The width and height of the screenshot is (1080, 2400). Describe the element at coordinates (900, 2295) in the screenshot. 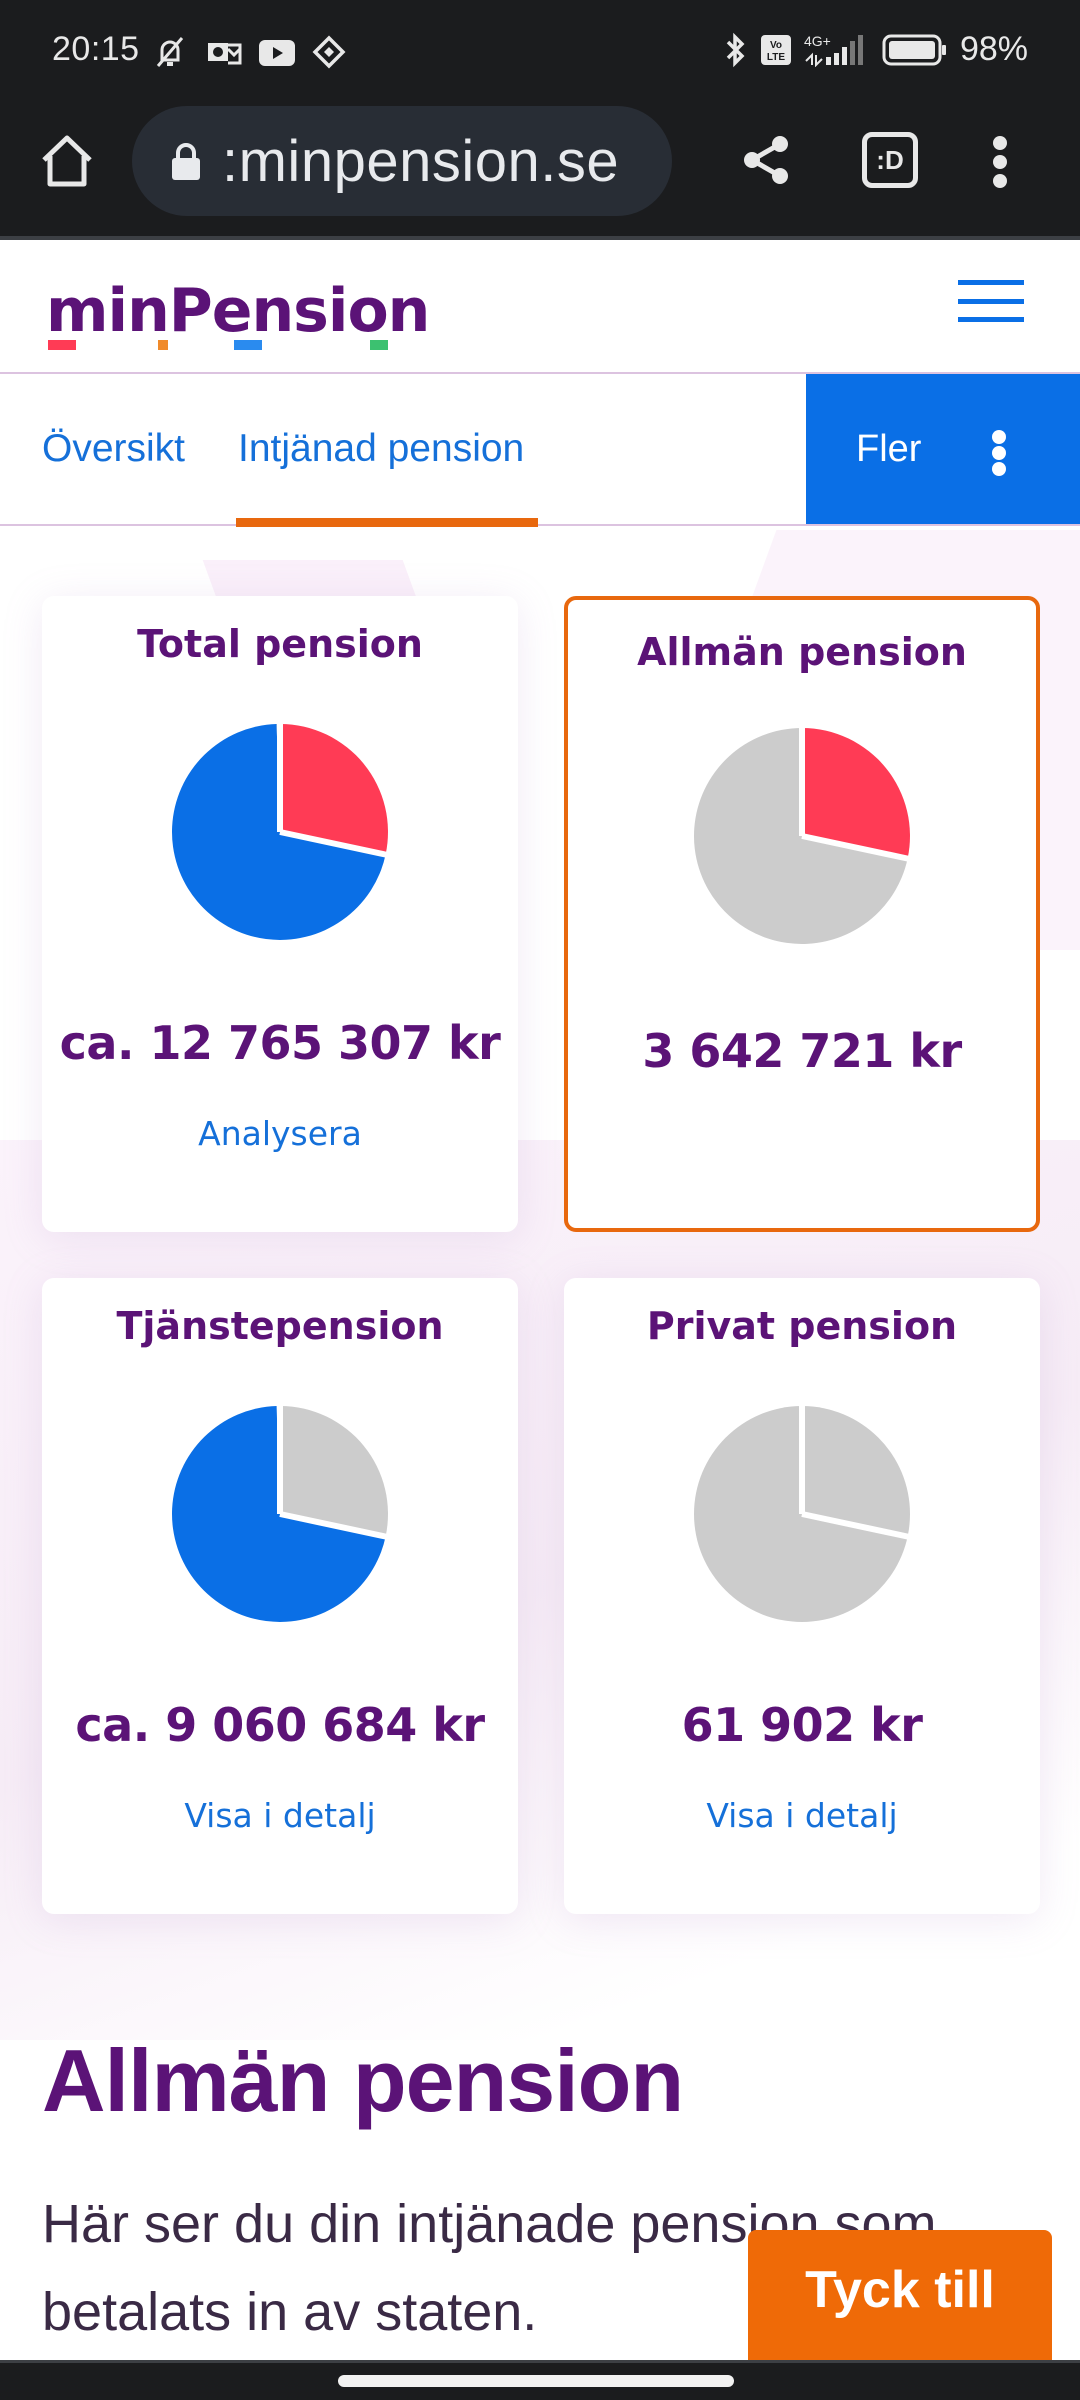

I see `feedback-button: Tyck till` at that location.